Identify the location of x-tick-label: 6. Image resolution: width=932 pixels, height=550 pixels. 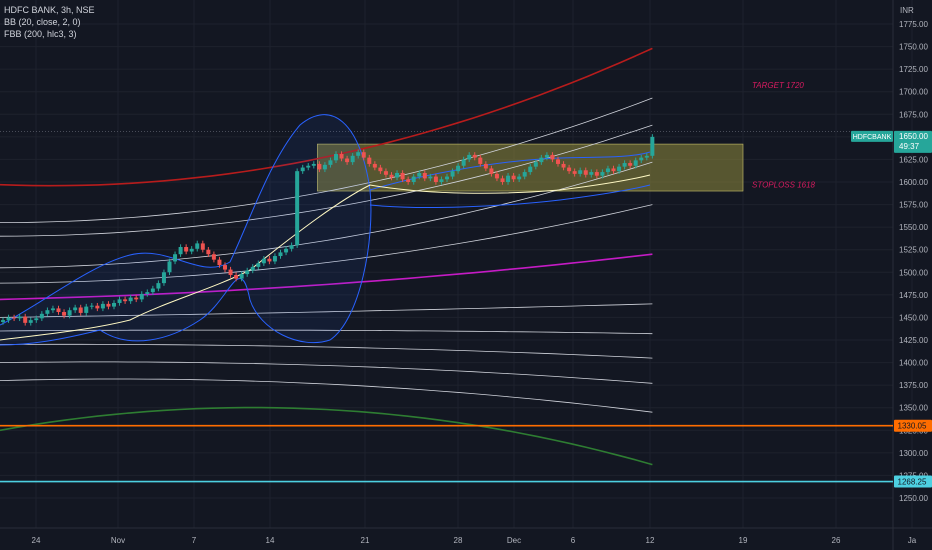
(573, 540).